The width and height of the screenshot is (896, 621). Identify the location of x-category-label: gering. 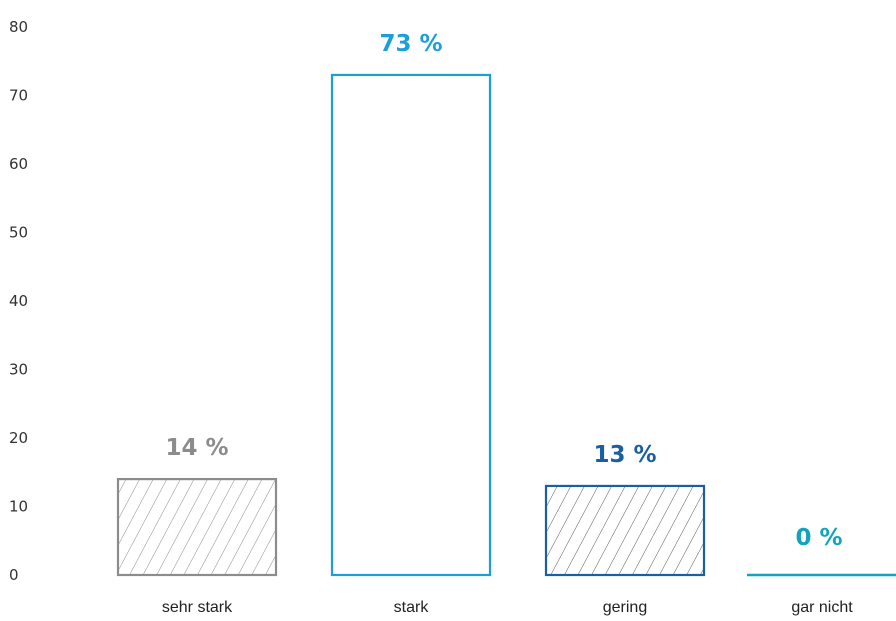
(625, 607).